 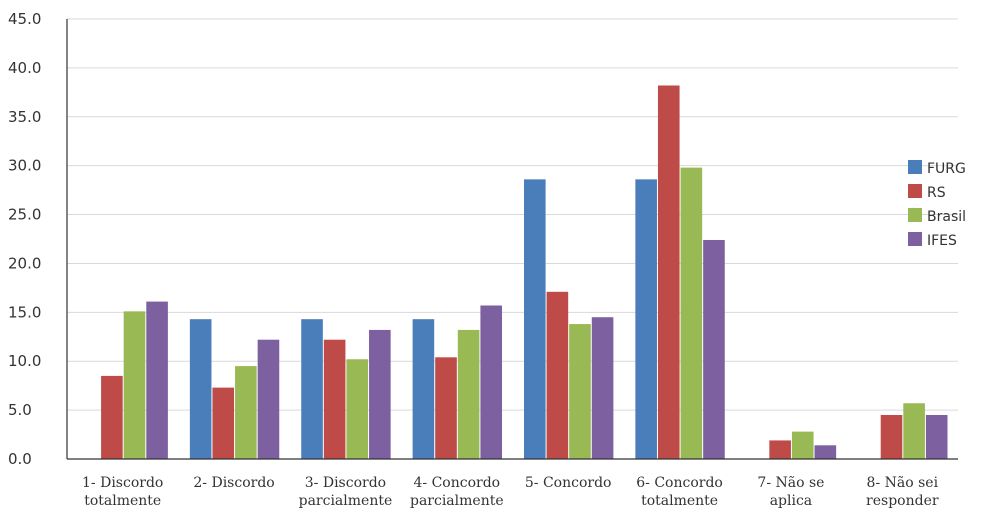 What do you see at coordinates (24, 239) in the screenshot?
I see `y-axis-ticks: 0.0 5.0 10.0 15.0 20.0 25.0 30.0 35.0 40.0 45.0` at bounding box center [24, 239].